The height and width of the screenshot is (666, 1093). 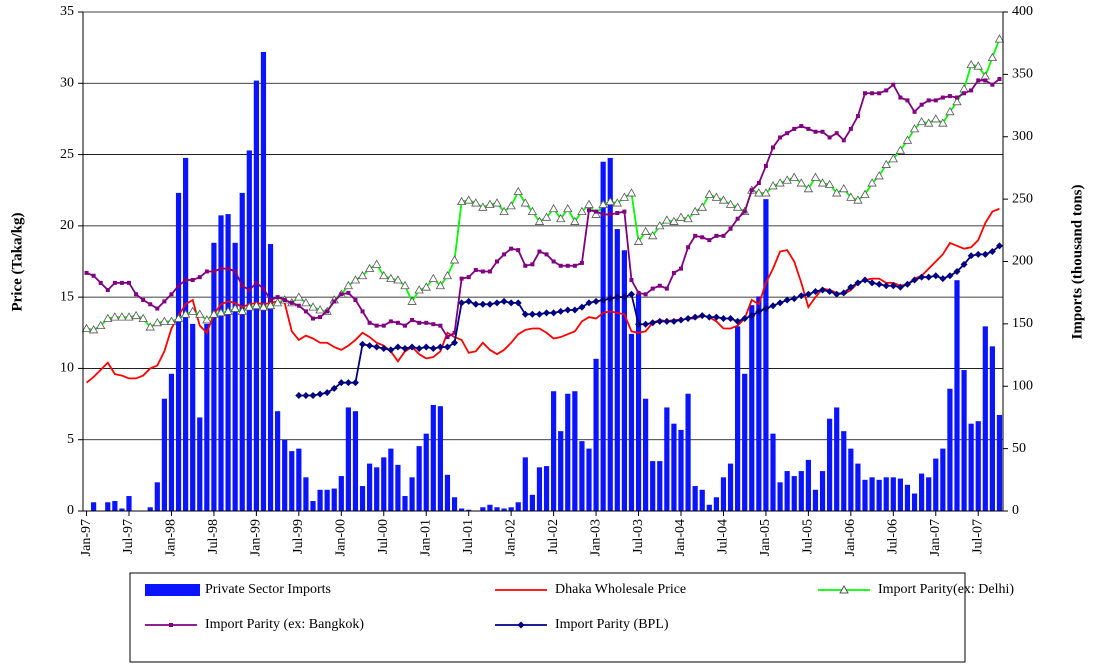 I want to click on legend-box, so click(x=547, y=617).